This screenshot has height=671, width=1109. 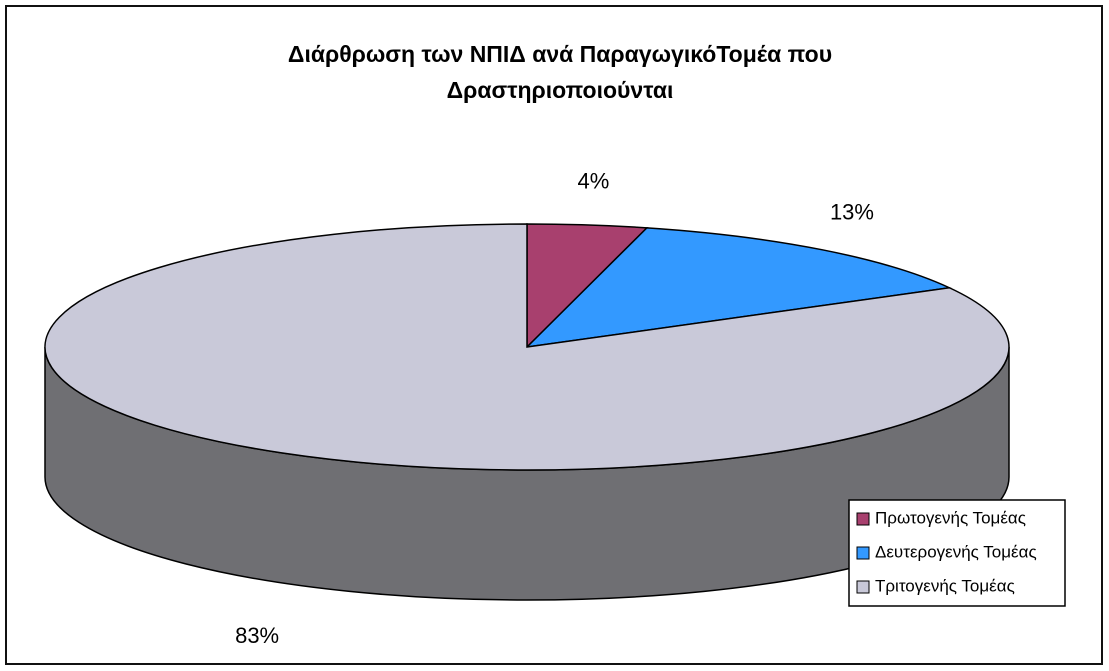 I want to click on data-label: 4%, so click(x=594, y=180).